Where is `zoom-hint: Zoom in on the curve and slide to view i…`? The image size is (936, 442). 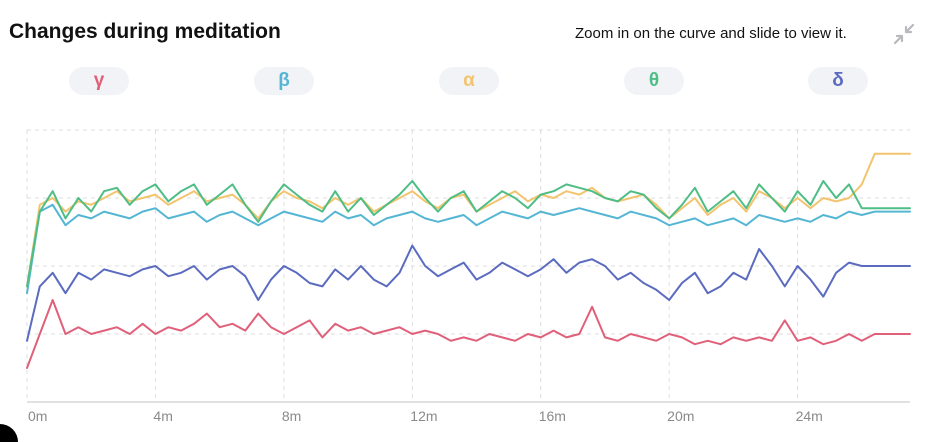 zoom-hint: Zoom in on the curve and slide to view i… is located at coordinates (711, 33).